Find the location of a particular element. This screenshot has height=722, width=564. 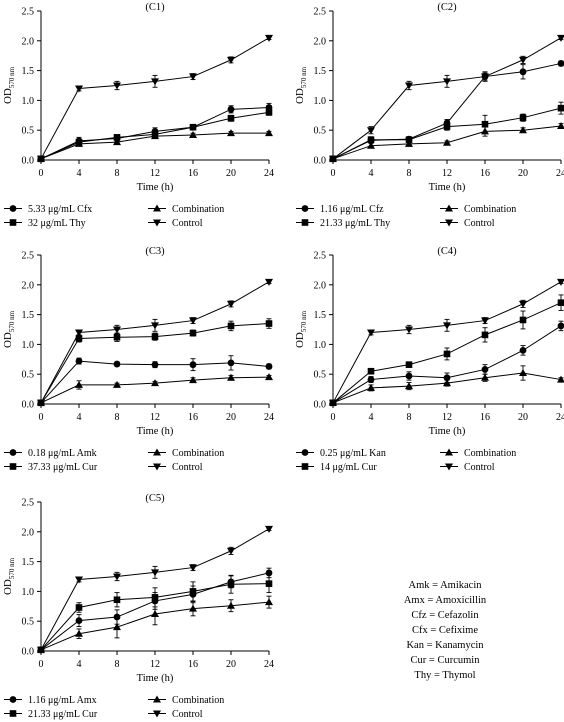

x-tick-label: 24 is located at coordinates (269, 664).